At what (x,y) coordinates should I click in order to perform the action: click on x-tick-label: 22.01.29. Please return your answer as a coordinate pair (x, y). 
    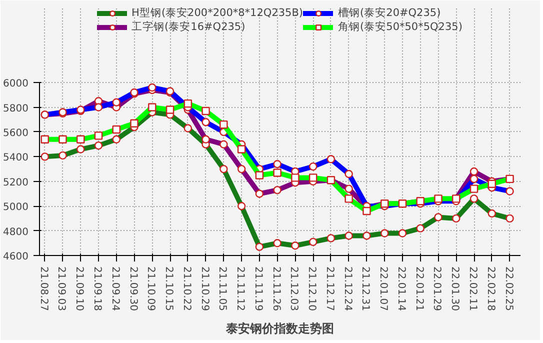
    Looking at the image, I should click on (436, 289).